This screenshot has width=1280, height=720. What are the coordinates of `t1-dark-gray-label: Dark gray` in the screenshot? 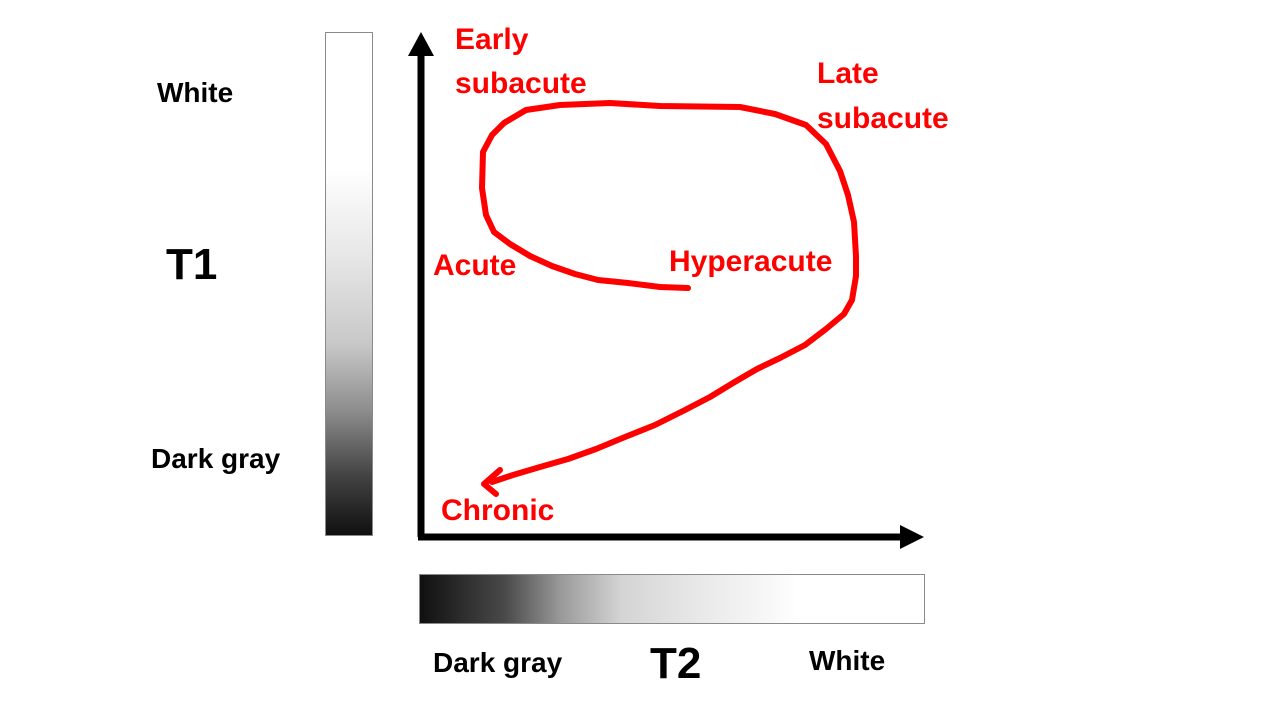 It's located at (216, 458).